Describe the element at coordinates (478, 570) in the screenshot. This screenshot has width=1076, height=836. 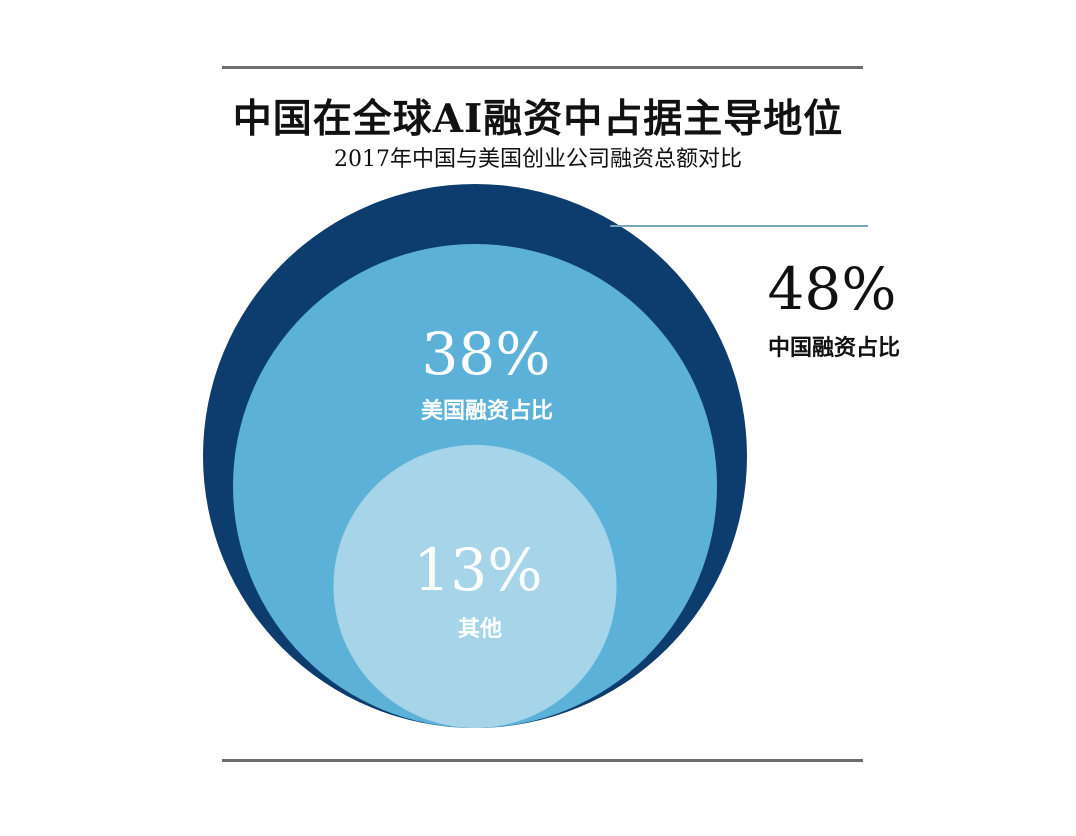
I see `other-value-label: 13%` at that location.